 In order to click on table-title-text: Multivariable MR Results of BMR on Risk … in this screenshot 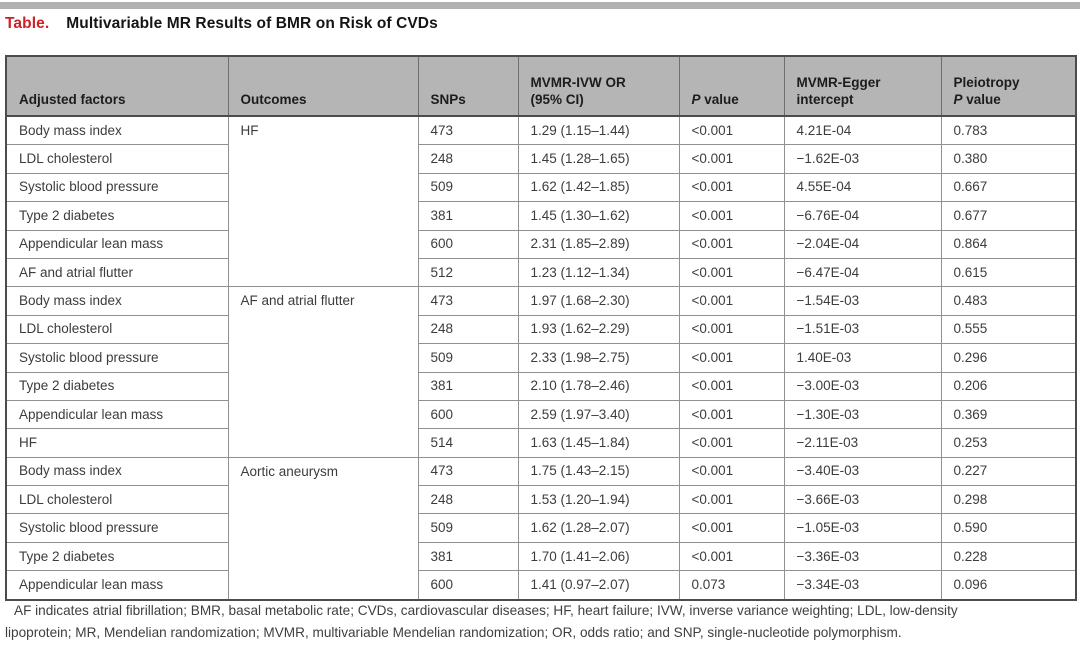, I will do `click(252, 23)`.